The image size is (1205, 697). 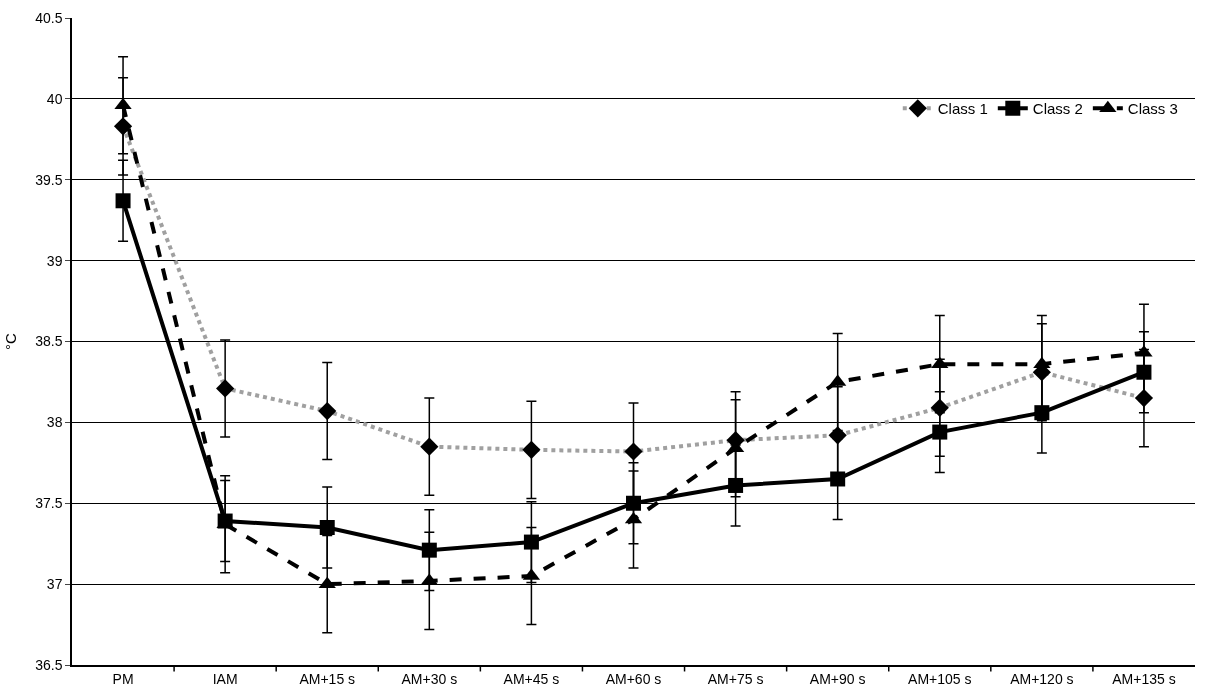 I want to click on legend-label: Class 1, so click(x=962, y=109).